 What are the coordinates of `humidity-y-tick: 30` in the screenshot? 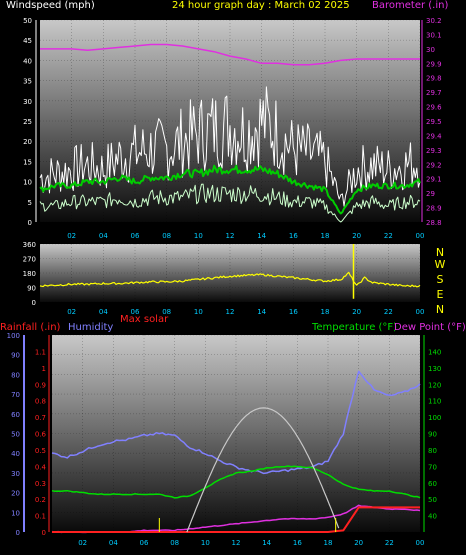 It's located at (15, 474).